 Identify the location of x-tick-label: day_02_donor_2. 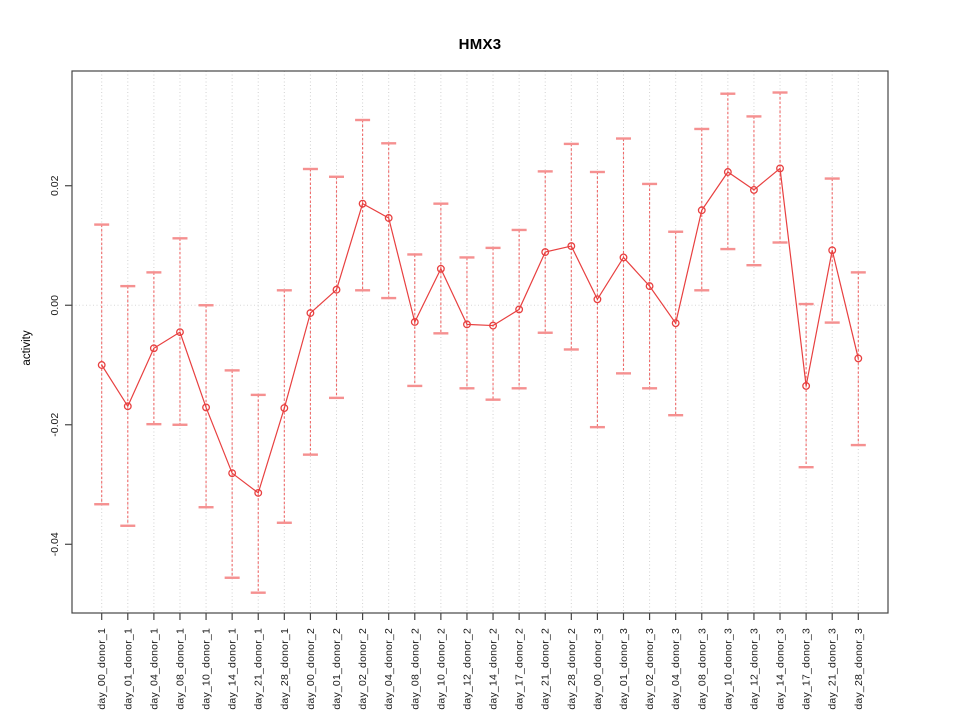
(363, 669).